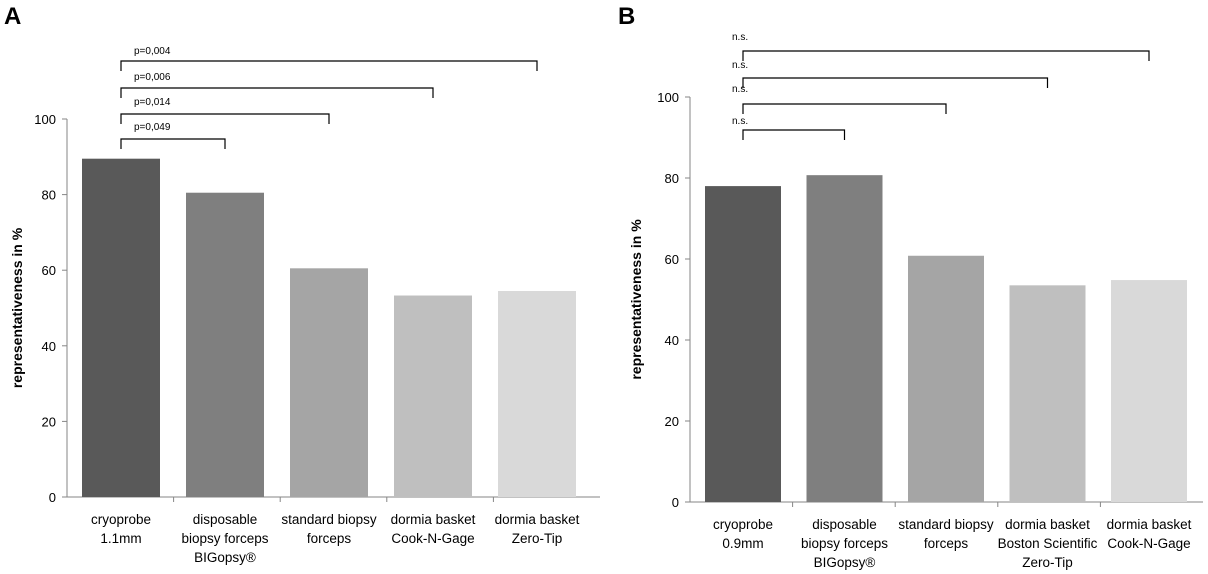 The height and width of the screenshot is (574, 1208). What do you see at coordinates (120, 538) in the screenshot?
I see `category-label: 1.1mm` at bounding box center [120, 538].